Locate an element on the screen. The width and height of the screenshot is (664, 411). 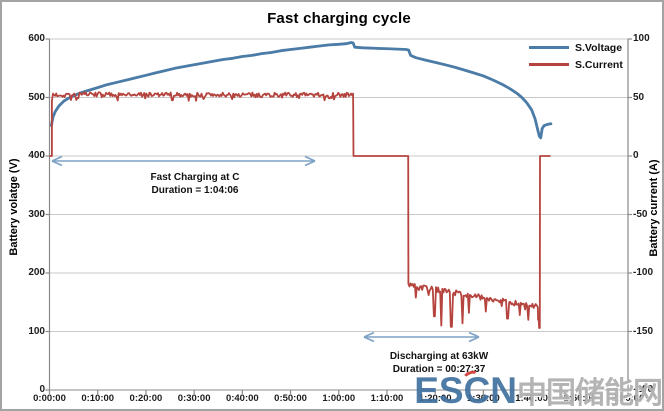
x-tick-label: 1:50:00 is located at coordinates (580, 398).